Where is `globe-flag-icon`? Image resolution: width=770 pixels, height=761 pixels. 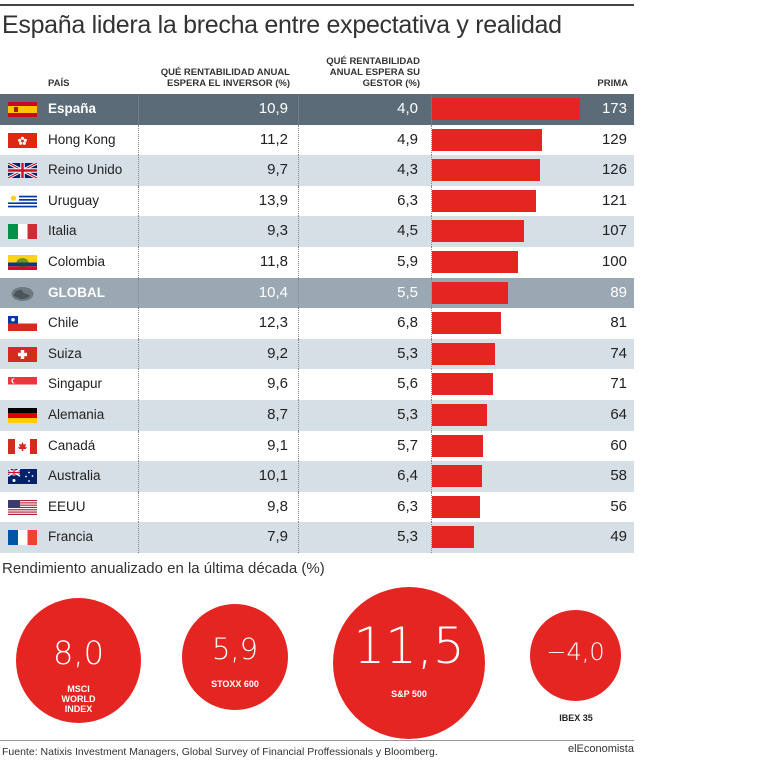 globe-flag-icon is located at coordinates (22, 293).